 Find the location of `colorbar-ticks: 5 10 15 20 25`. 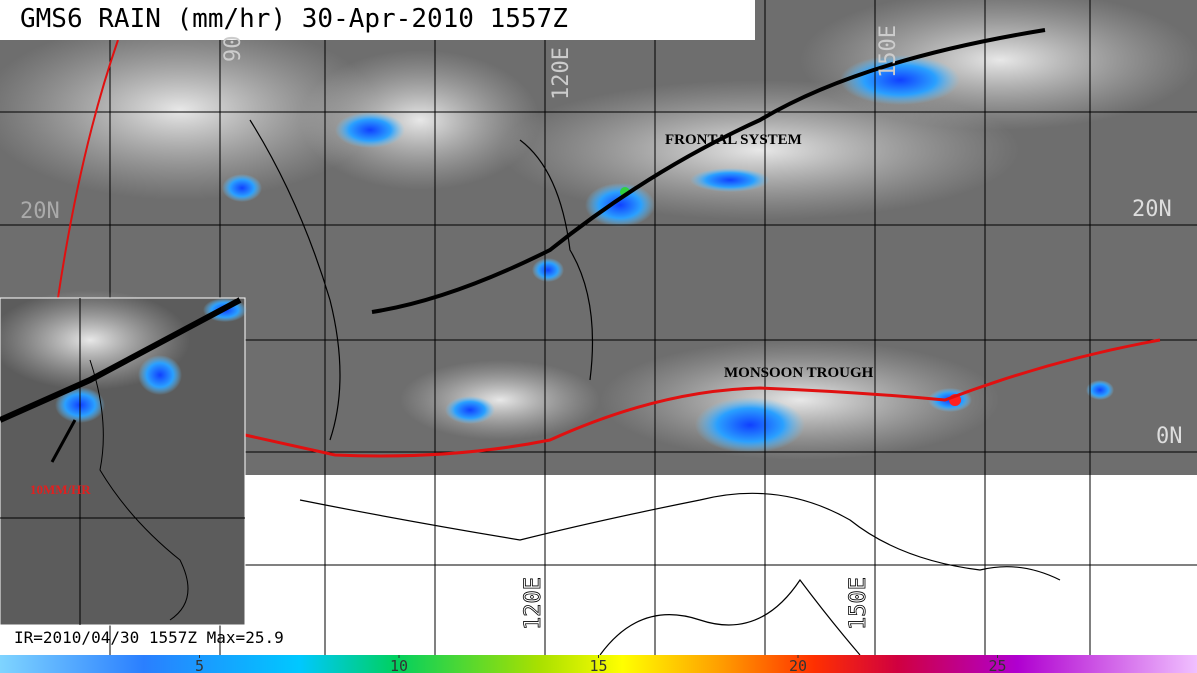

colorbar-ticks: 5 10 15 20 25 is located at coordinates (601, 664).